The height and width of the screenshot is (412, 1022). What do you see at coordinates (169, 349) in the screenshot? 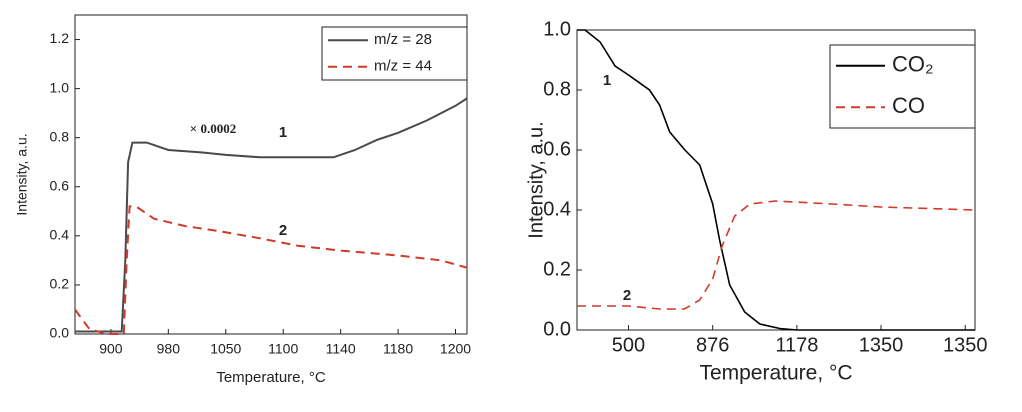
I see `x-tick-label: 980` at bounding box center [169, 349].